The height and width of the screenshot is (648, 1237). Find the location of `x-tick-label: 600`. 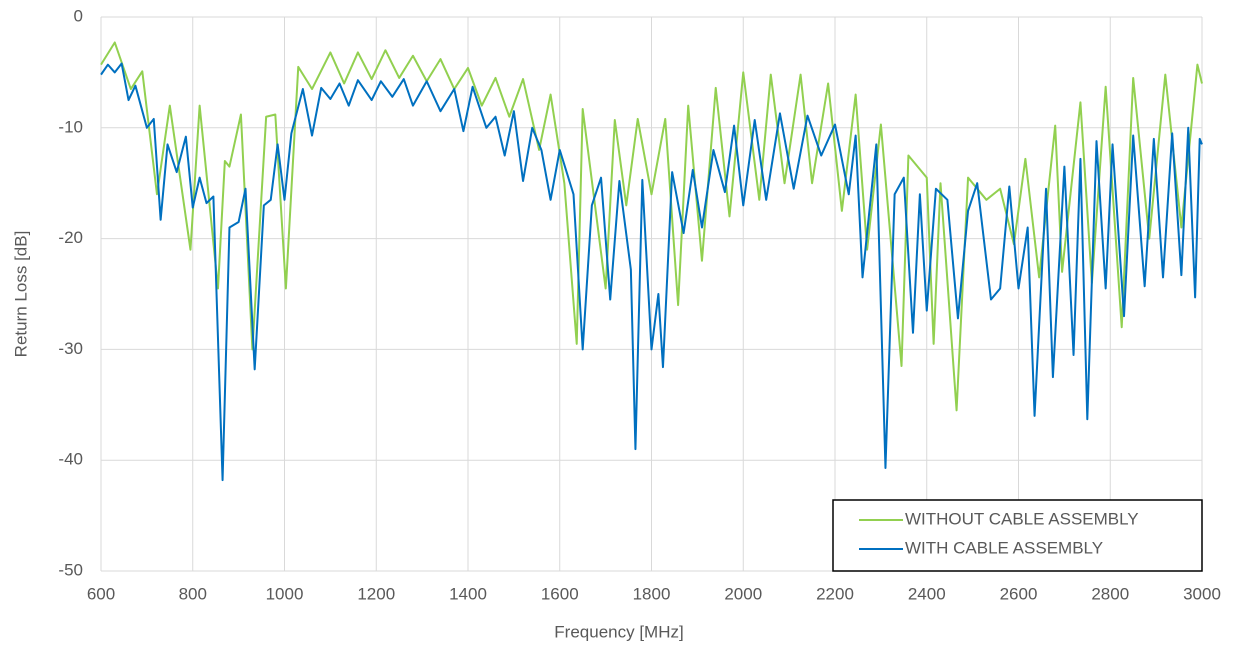

x-tick-label: 600 is located at coordinates (101, 593).